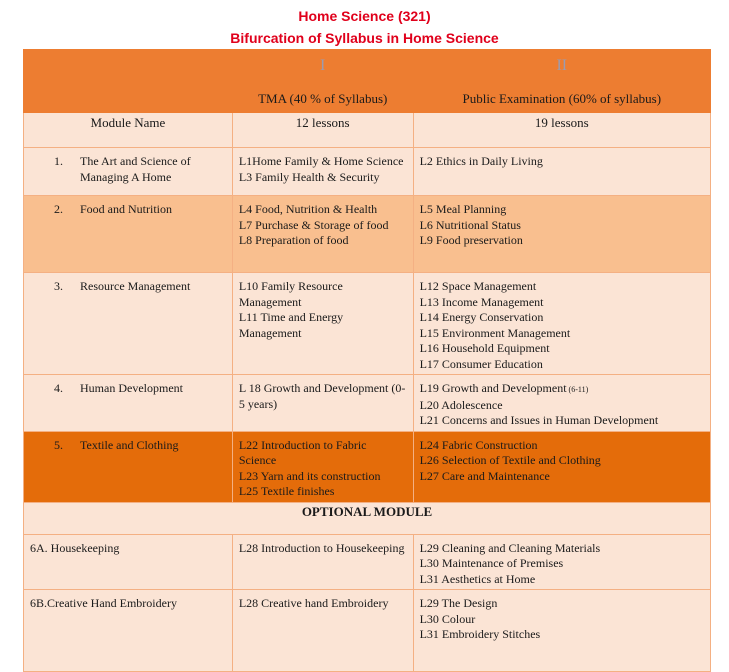 This screenshot has height=672, width=729. What do you see at coordinates (484, 475) in the screenshot?
I see `lesson-item: L27 Care and Maintenance` at bounding box center [484, 475].